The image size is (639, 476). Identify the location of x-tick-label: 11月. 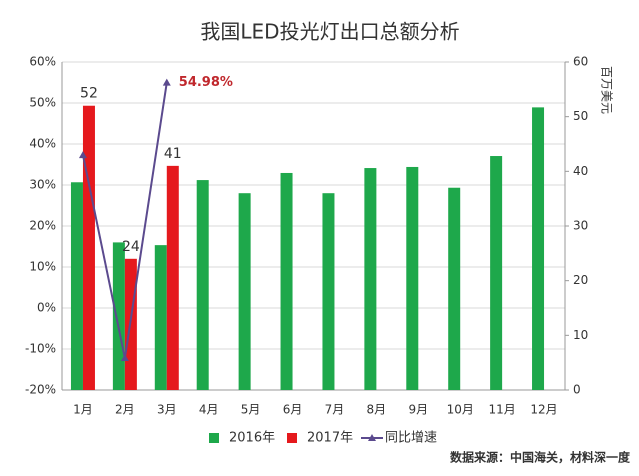
(501, 410).